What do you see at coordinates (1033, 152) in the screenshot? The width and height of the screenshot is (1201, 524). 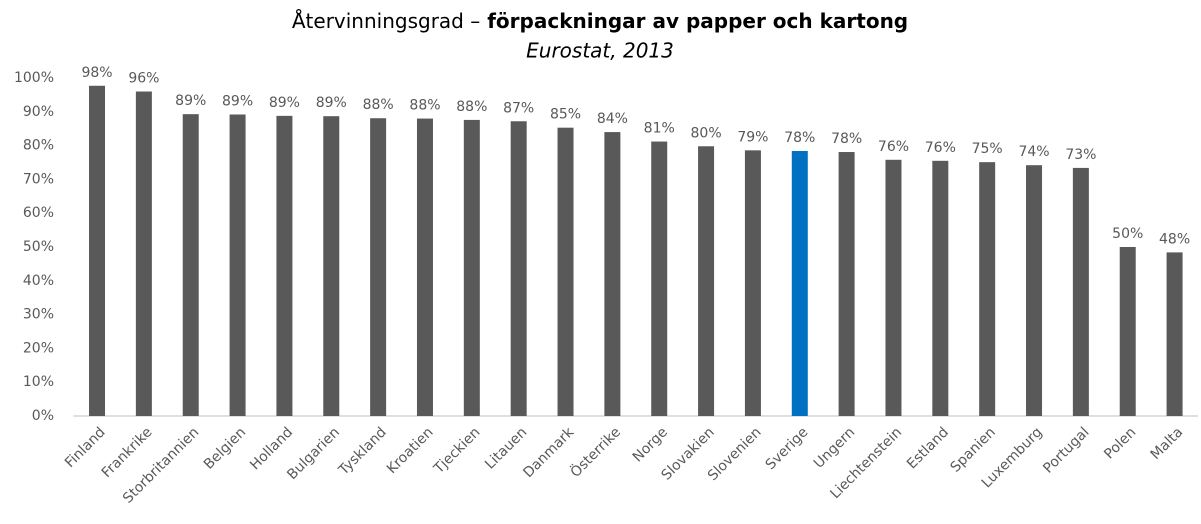 I see `data-label: 74%` at bounding box center [1033, 152].